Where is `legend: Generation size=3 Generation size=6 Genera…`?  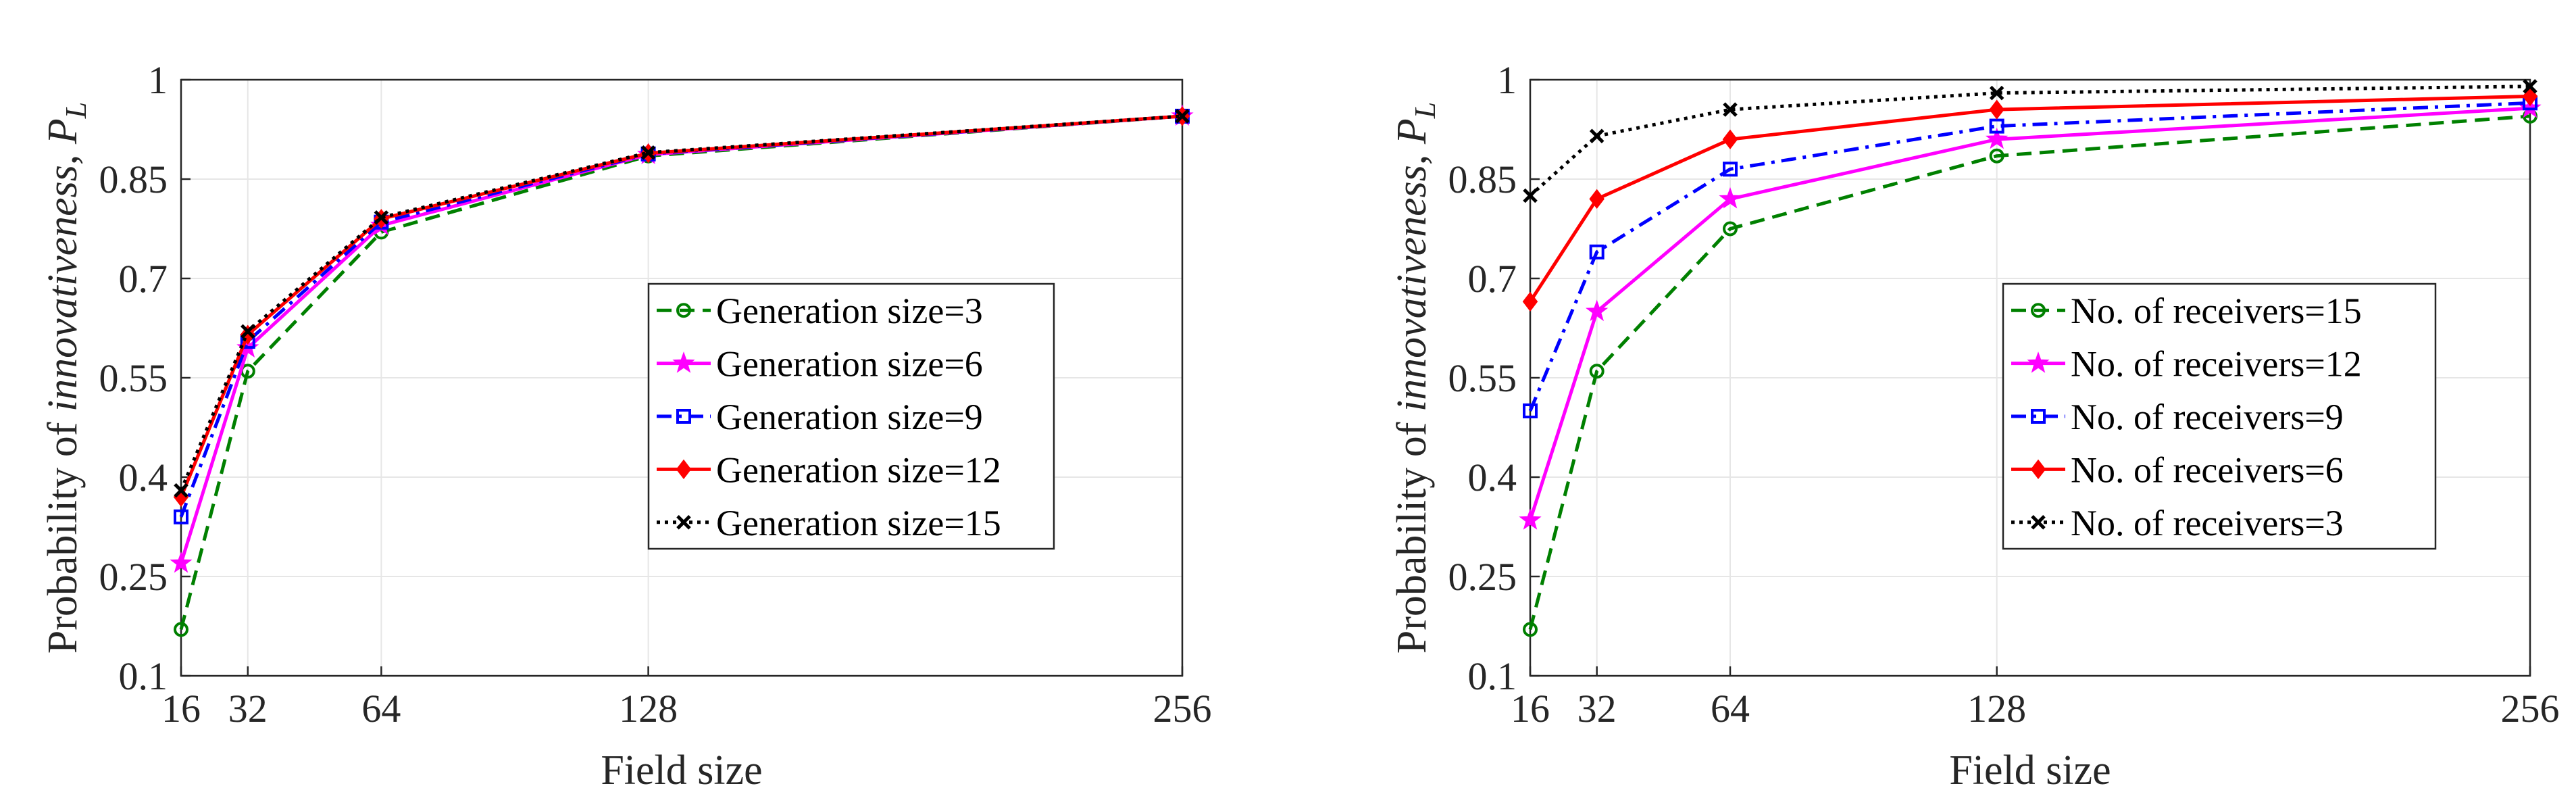 legend: Generation size=3 Generation size=6 Genera… is located at coordinates (851, 416).